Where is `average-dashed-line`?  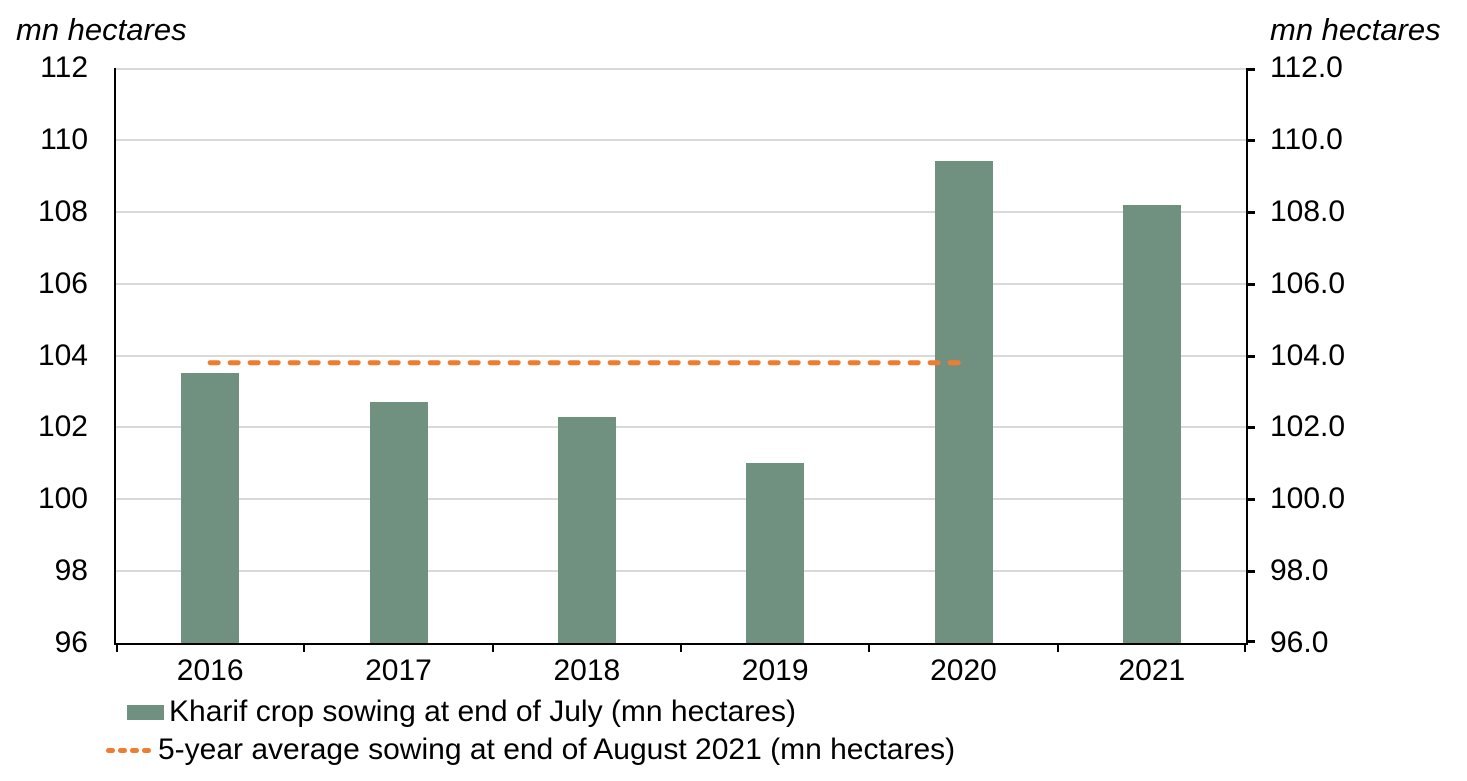
average-dashed-line is located at coordinates (586, 363).